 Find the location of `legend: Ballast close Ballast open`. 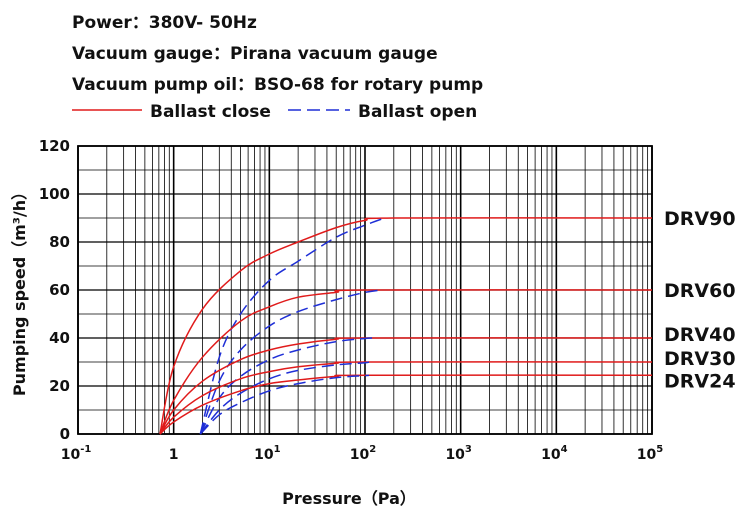

legend: Ballast close Ballast open is located at coordinates (274, 112).